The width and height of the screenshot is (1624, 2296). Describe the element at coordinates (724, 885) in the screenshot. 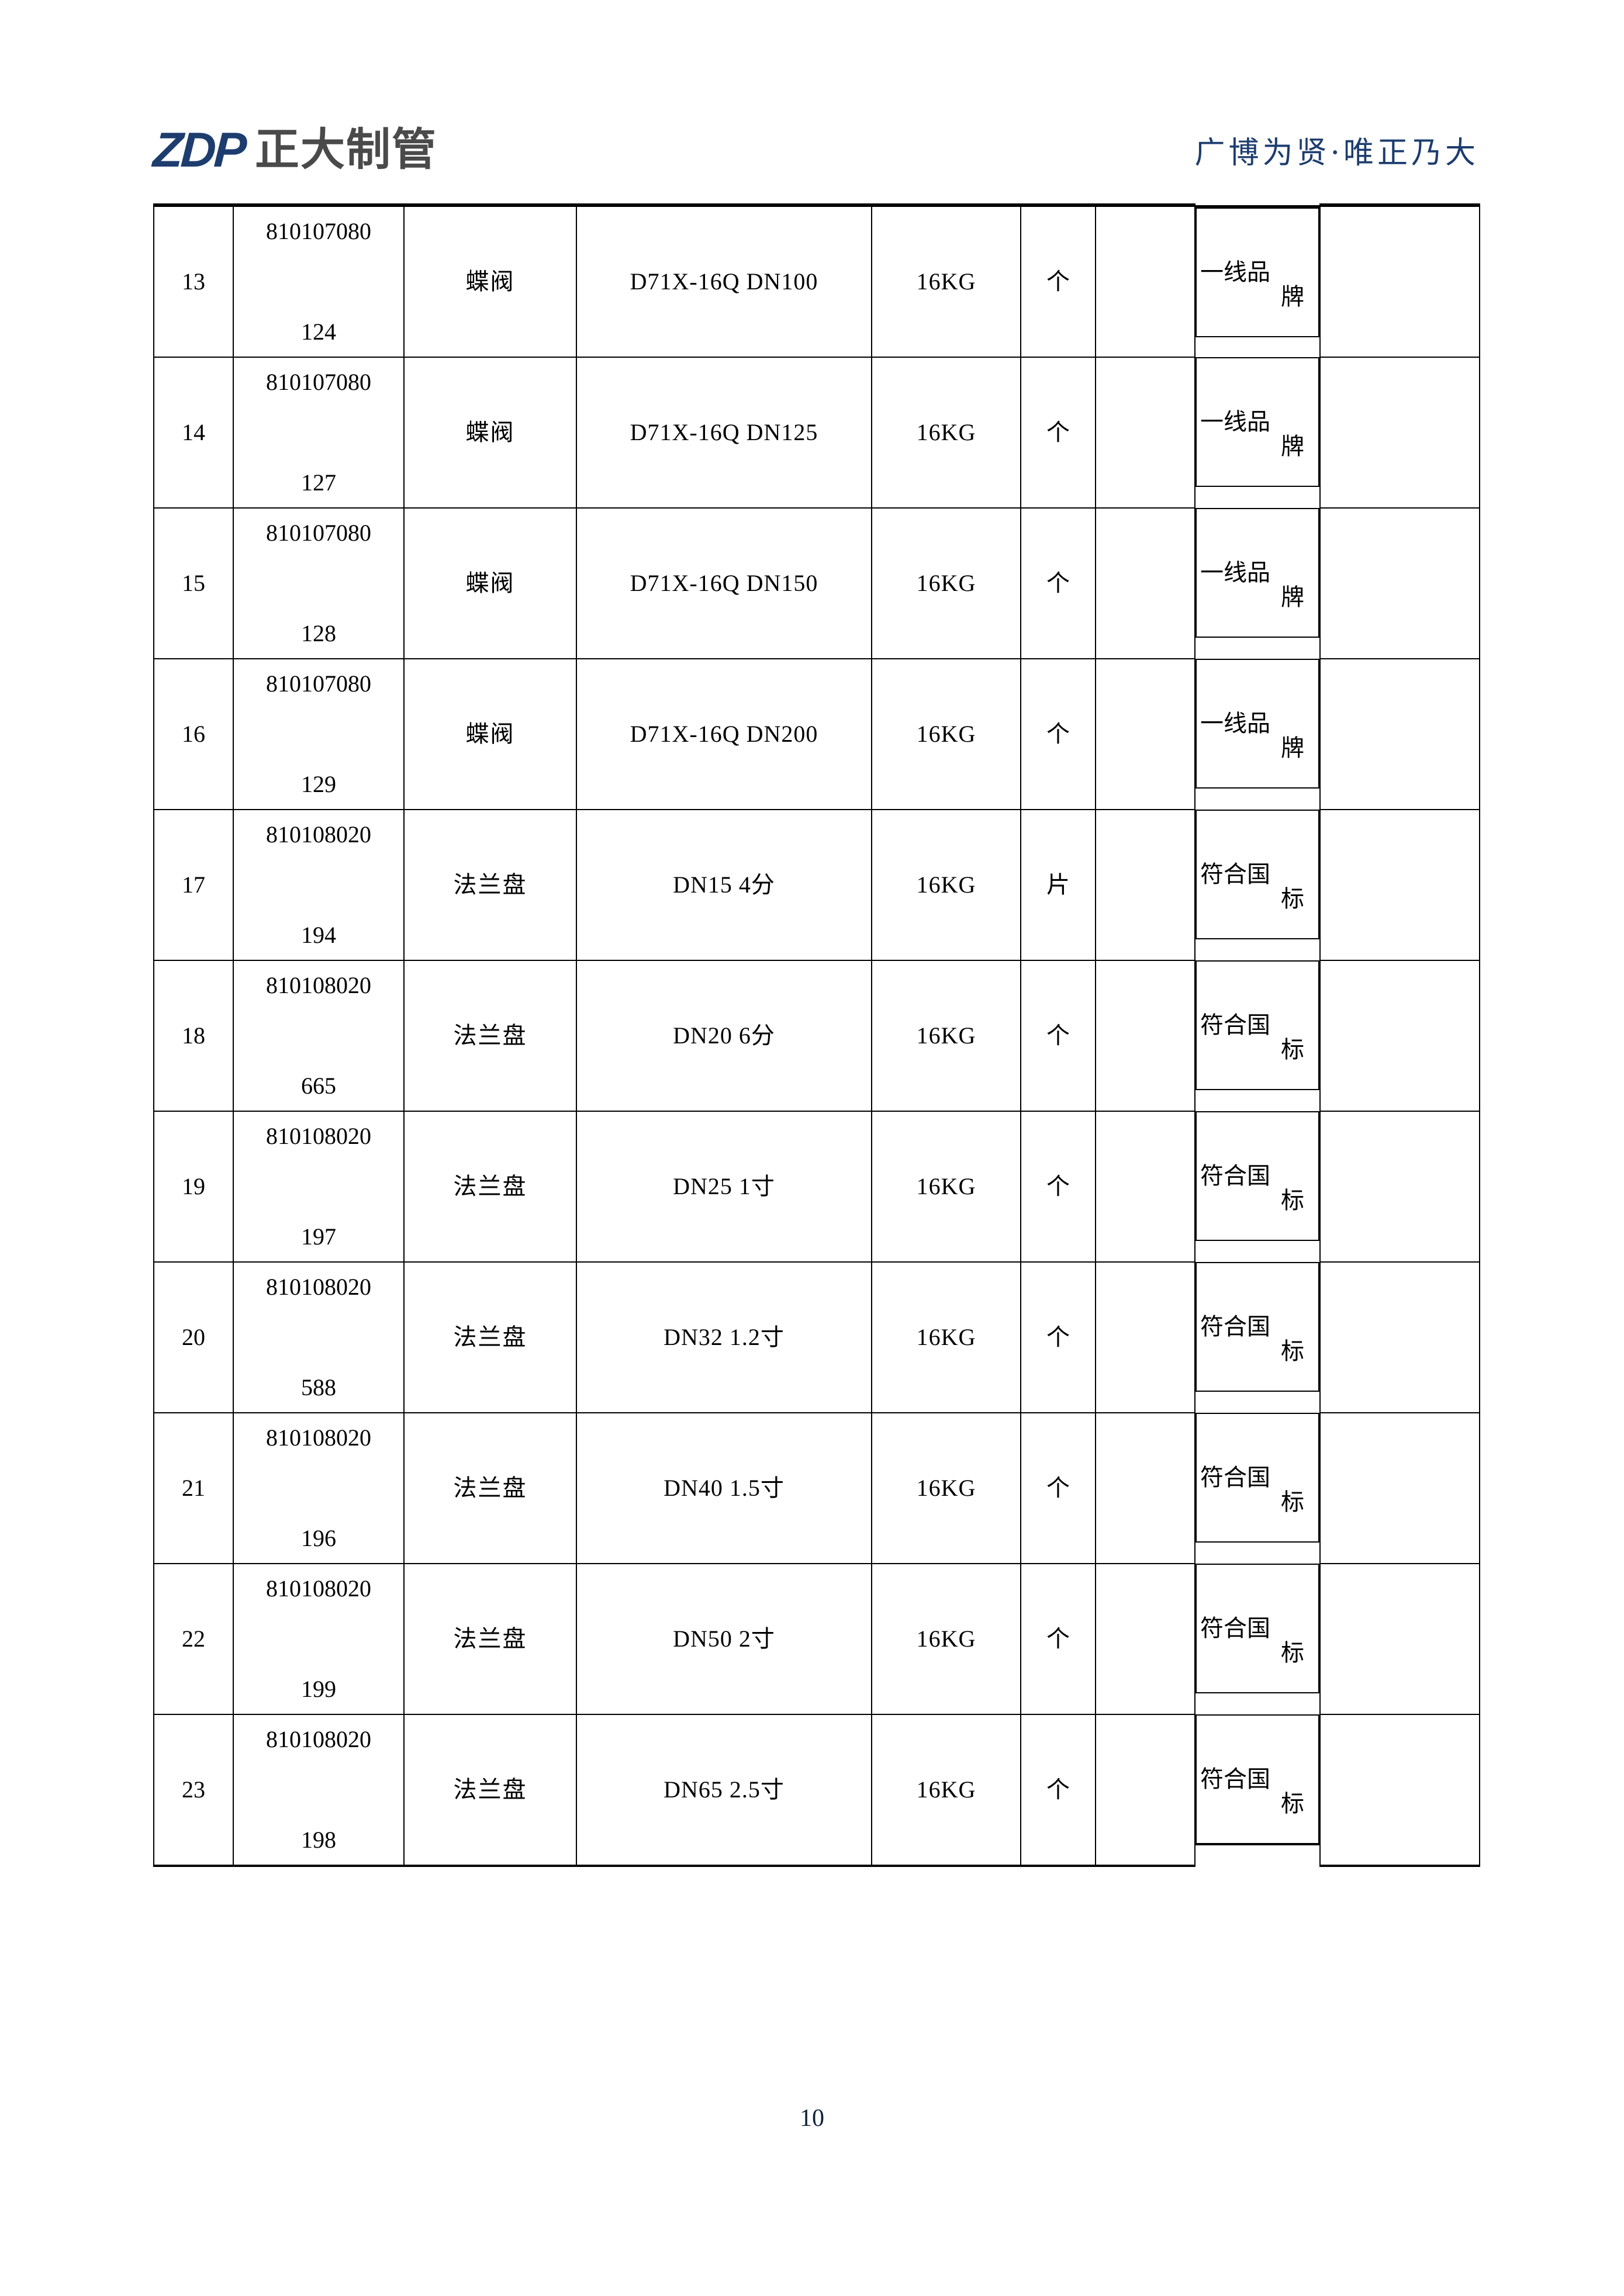

I see `cell-specification: DN15 4分` at that location.